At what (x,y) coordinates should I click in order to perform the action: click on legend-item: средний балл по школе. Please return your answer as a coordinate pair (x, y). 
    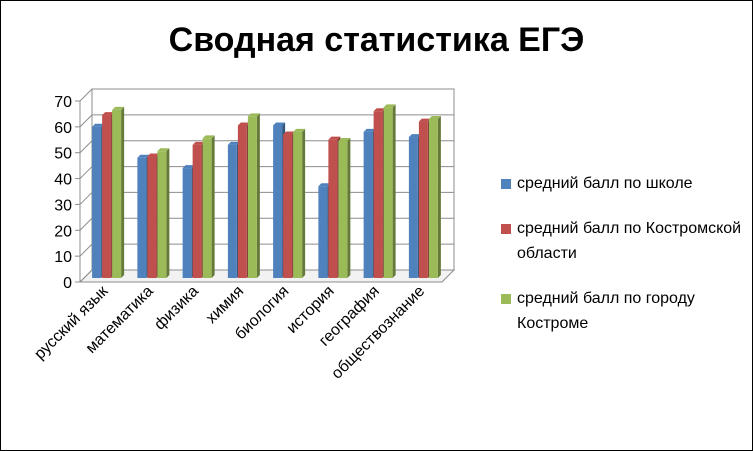
    Looking at the image, I should click on (623, 183).